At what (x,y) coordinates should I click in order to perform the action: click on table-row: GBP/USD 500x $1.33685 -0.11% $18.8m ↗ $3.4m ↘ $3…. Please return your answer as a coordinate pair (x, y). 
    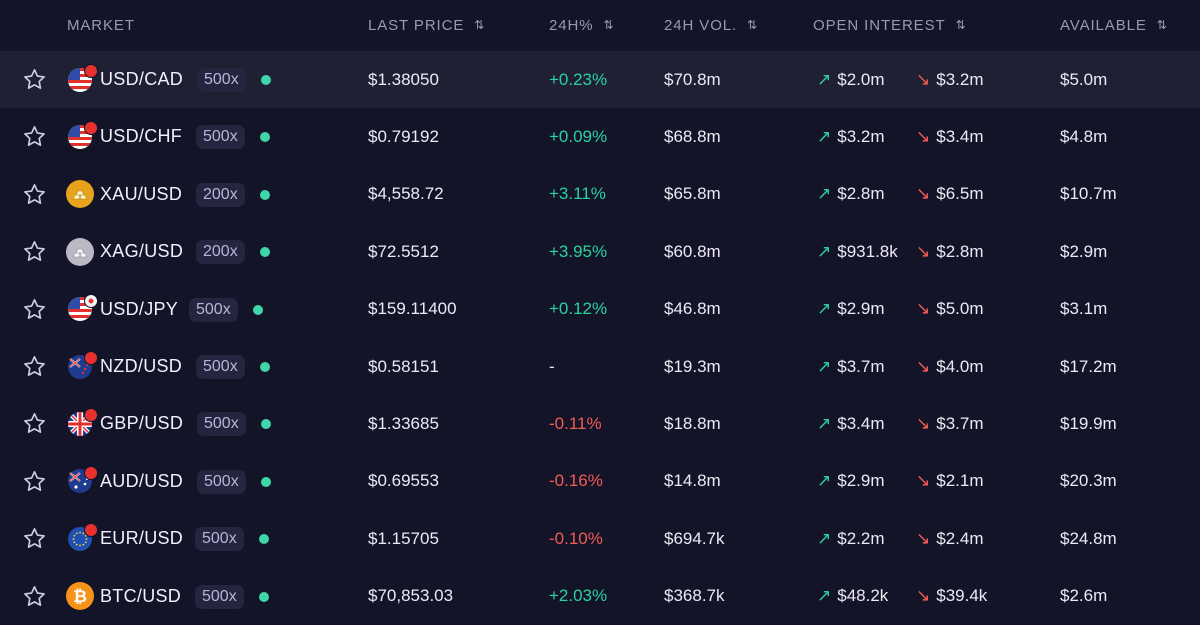
    Looking at the image, I should click on (600, 423).